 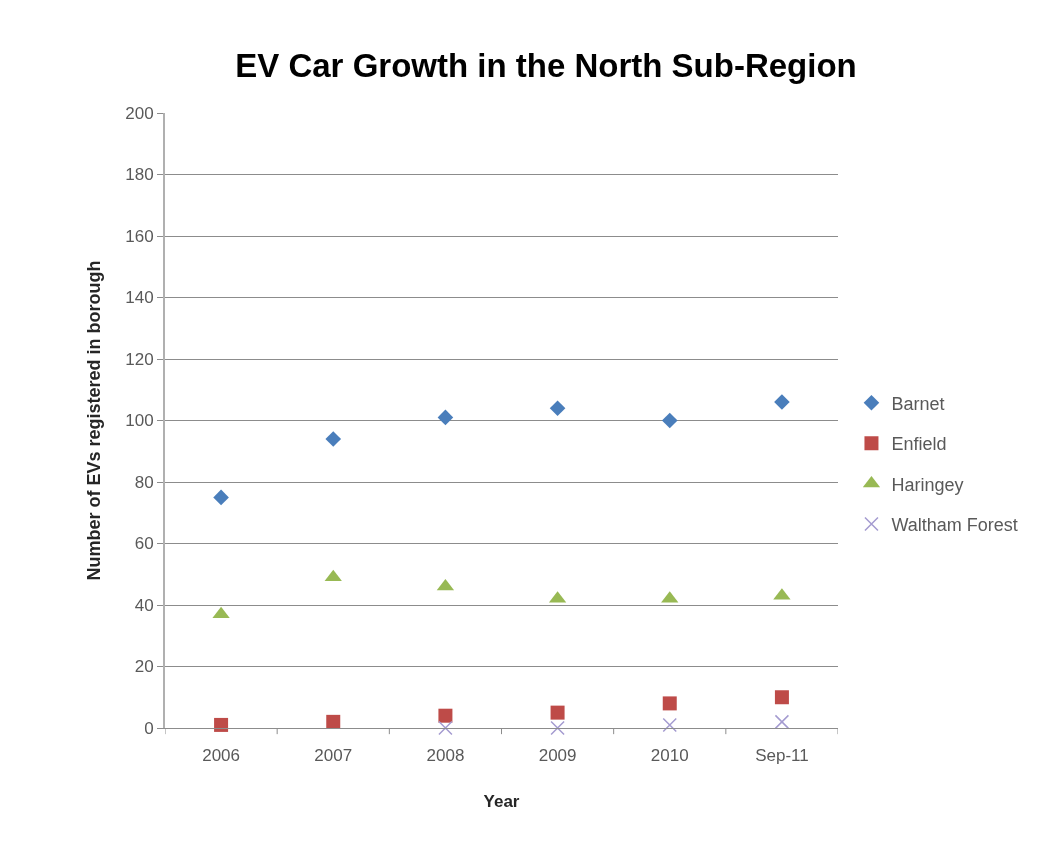 I want to click on y-tick-label: 140, so click(x=139, y=298).